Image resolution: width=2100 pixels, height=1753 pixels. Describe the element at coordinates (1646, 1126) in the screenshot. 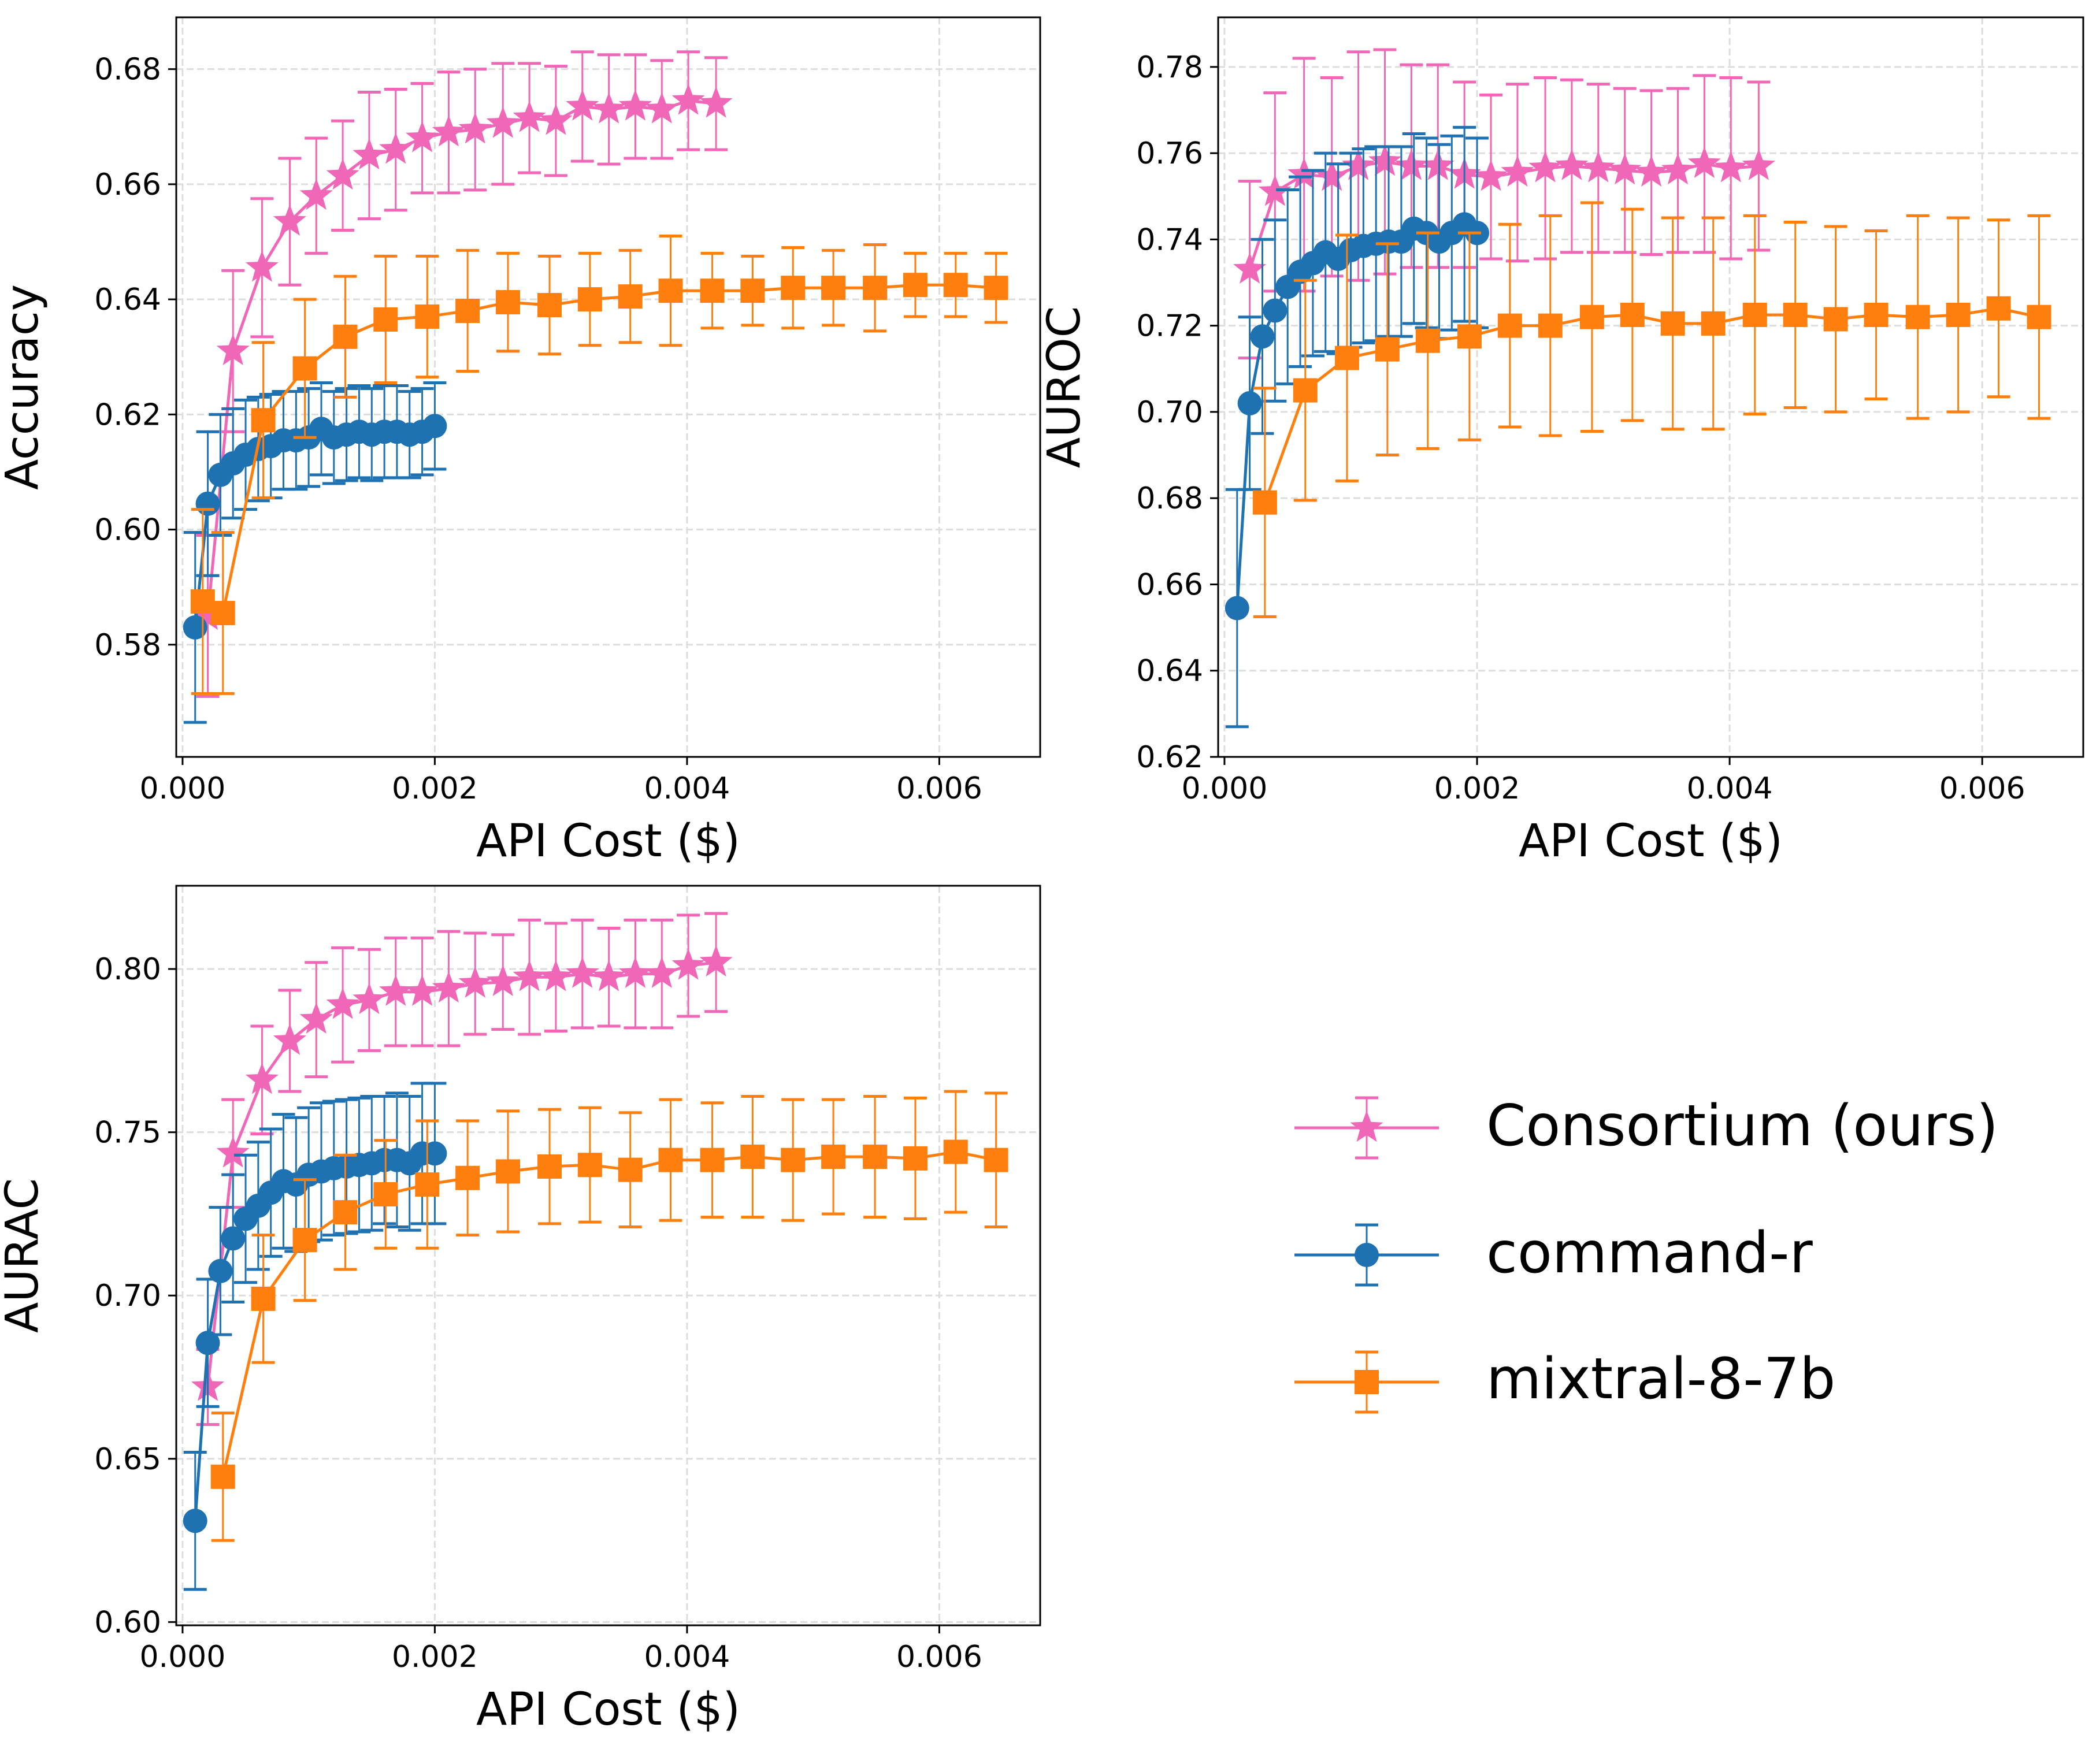

I see `legend-entry-consortium: Consortium (ours)` at that location.